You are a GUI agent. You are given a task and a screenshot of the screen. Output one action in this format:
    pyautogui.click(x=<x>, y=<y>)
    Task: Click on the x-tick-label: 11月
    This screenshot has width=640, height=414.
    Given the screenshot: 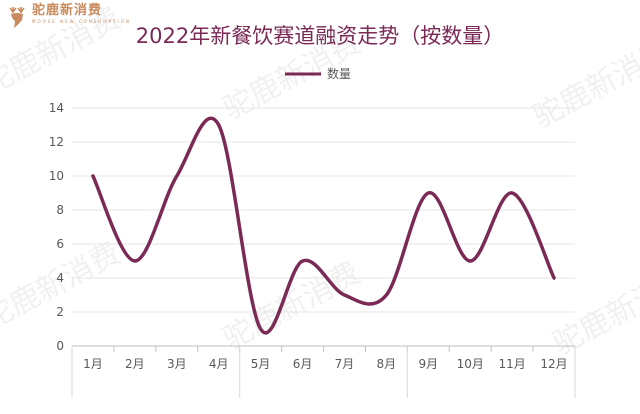 What is the action you would take?
    pyautogui.click(x=511, y=364)
    